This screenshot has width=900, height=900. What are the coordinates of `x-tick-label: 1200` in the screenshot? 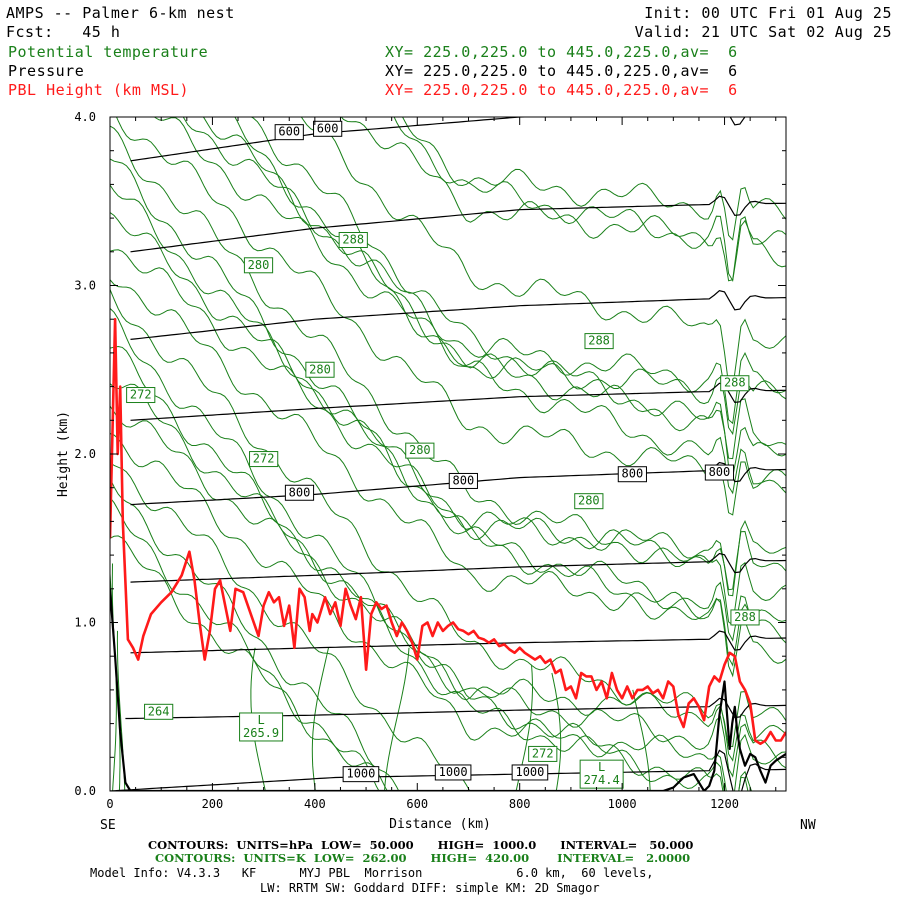 It's located at (724, 804).